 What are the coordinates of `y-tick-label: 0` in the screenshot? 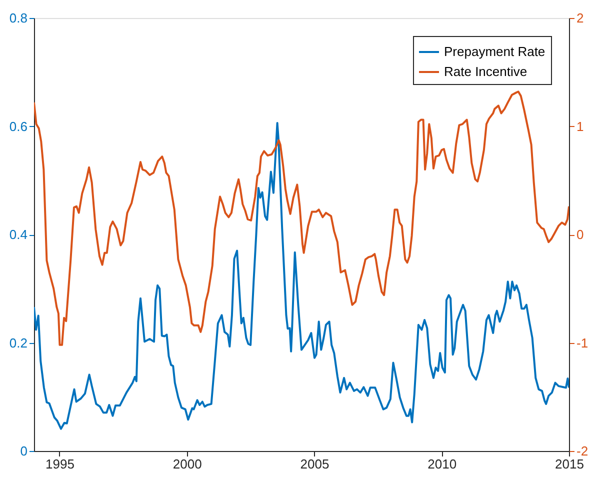 It's located at (24, 451).